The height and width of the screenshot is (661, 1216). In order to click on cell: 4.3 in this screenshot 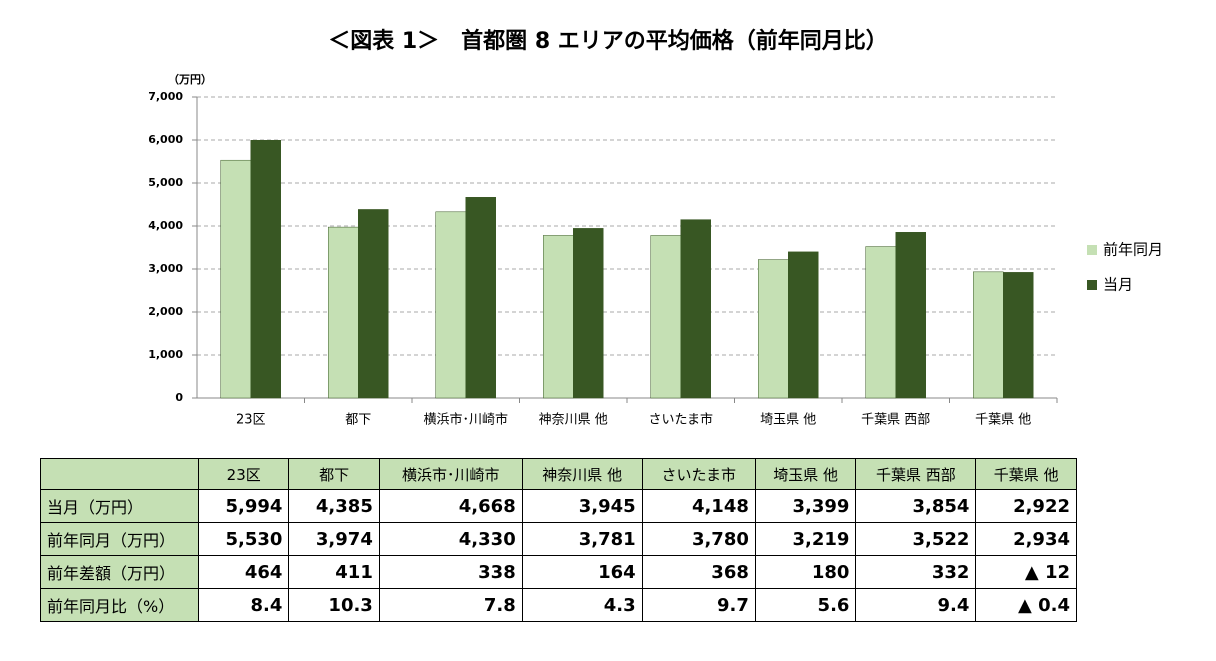, I will do `click(582, 605)`.